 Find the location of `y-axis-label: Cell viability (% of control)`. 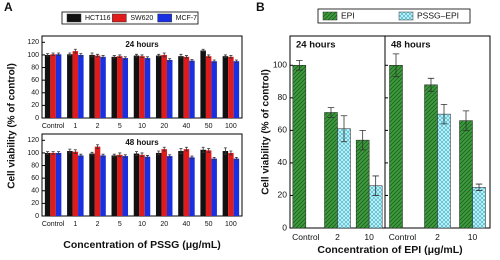

y-axis-label: Cell viability (% of control) is located at coordinates (266, 132).